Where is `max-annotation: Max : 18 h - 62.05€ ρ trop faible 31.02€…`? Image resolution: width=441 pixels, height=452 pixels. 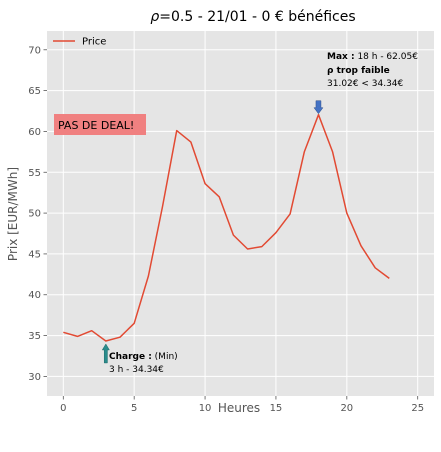
max-annotation: Max : 18 h - 62.05€ ρ trop faible 31.02€… is located at coordinates (372, 70).